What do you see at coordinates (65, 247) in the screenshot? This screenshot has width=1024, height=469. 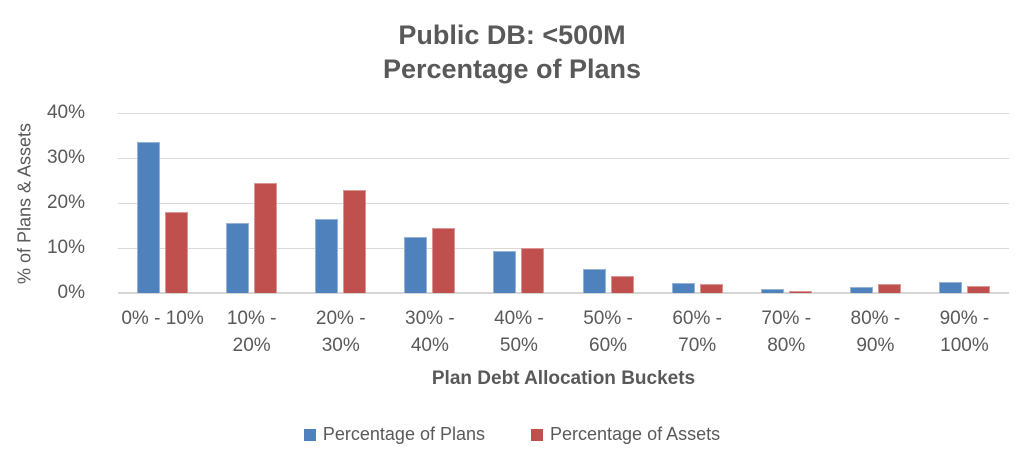 I see `y-tick-label-10: 10%` at bounding box center [65, 247].